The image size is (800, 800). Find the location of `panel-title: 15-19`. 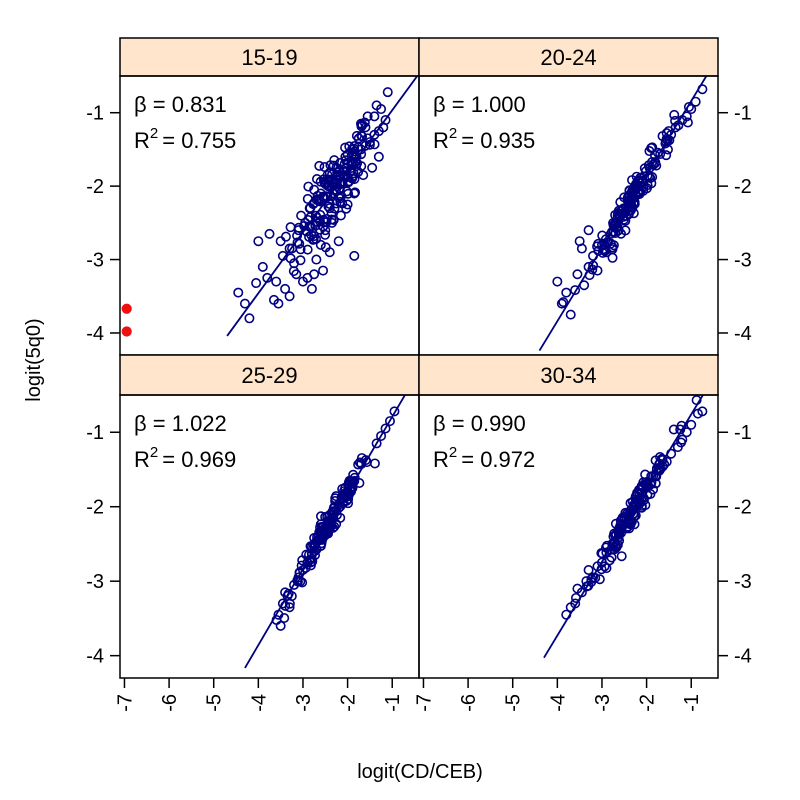

panel-title: 15-19 is located at coordinates (269, 57).